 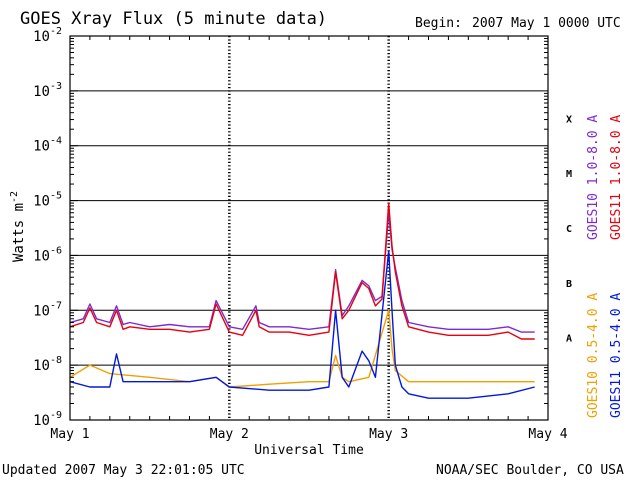 What do you see at coordinates (569, 174) in the screenshot?
I see `flare-class-m: M` at bounding box center [569, 174].